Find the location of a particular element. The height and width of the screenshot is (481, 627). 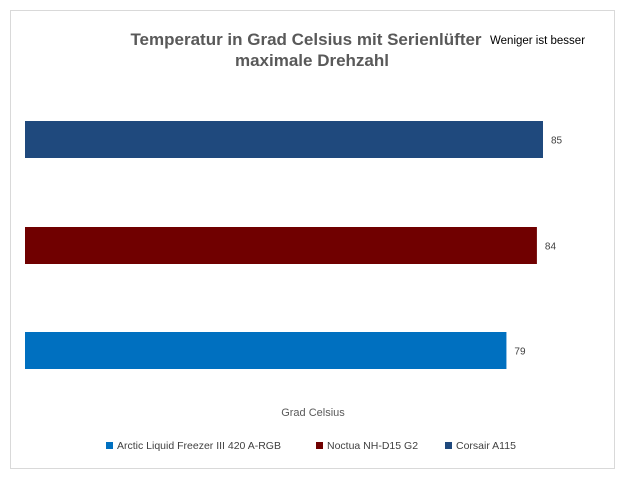

bar-corsair-a115 is located at coordinates (284, 139).